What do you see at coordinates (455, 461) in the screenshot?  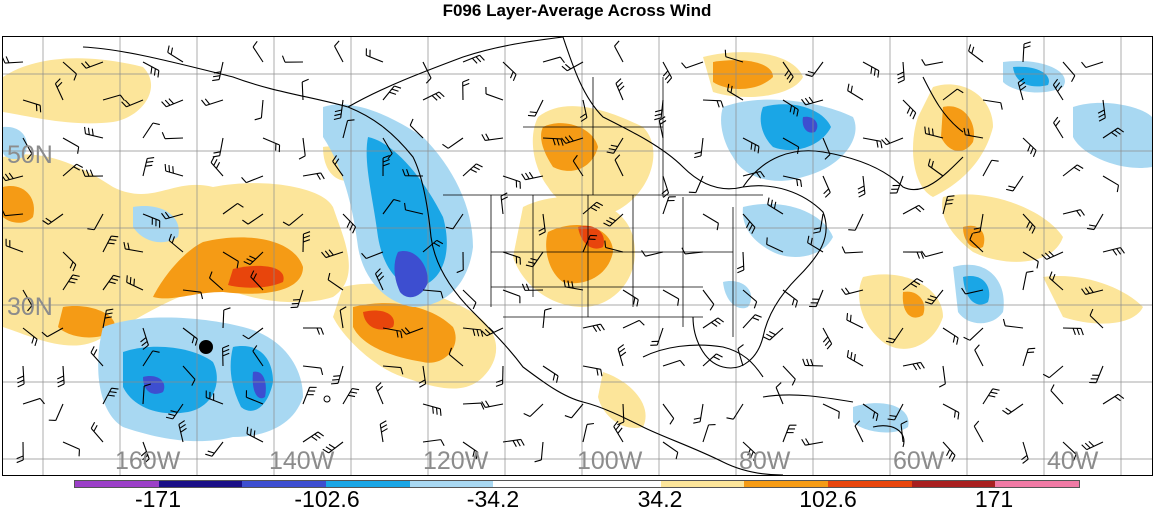 I see `lon-label-120w: 120W` at bounding box center [455, 461].